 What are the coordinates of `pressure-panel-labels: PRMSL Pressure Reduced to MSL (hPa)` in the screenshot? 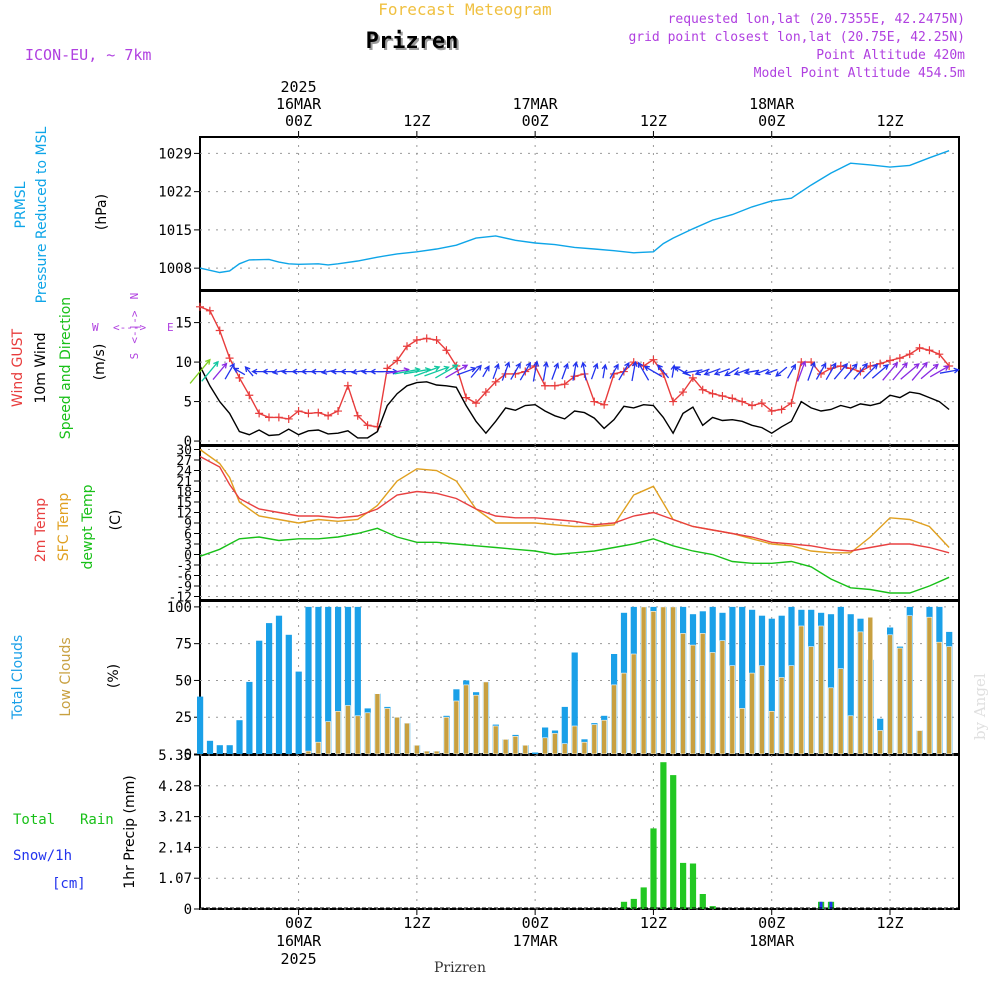 It's located at (61, 214).